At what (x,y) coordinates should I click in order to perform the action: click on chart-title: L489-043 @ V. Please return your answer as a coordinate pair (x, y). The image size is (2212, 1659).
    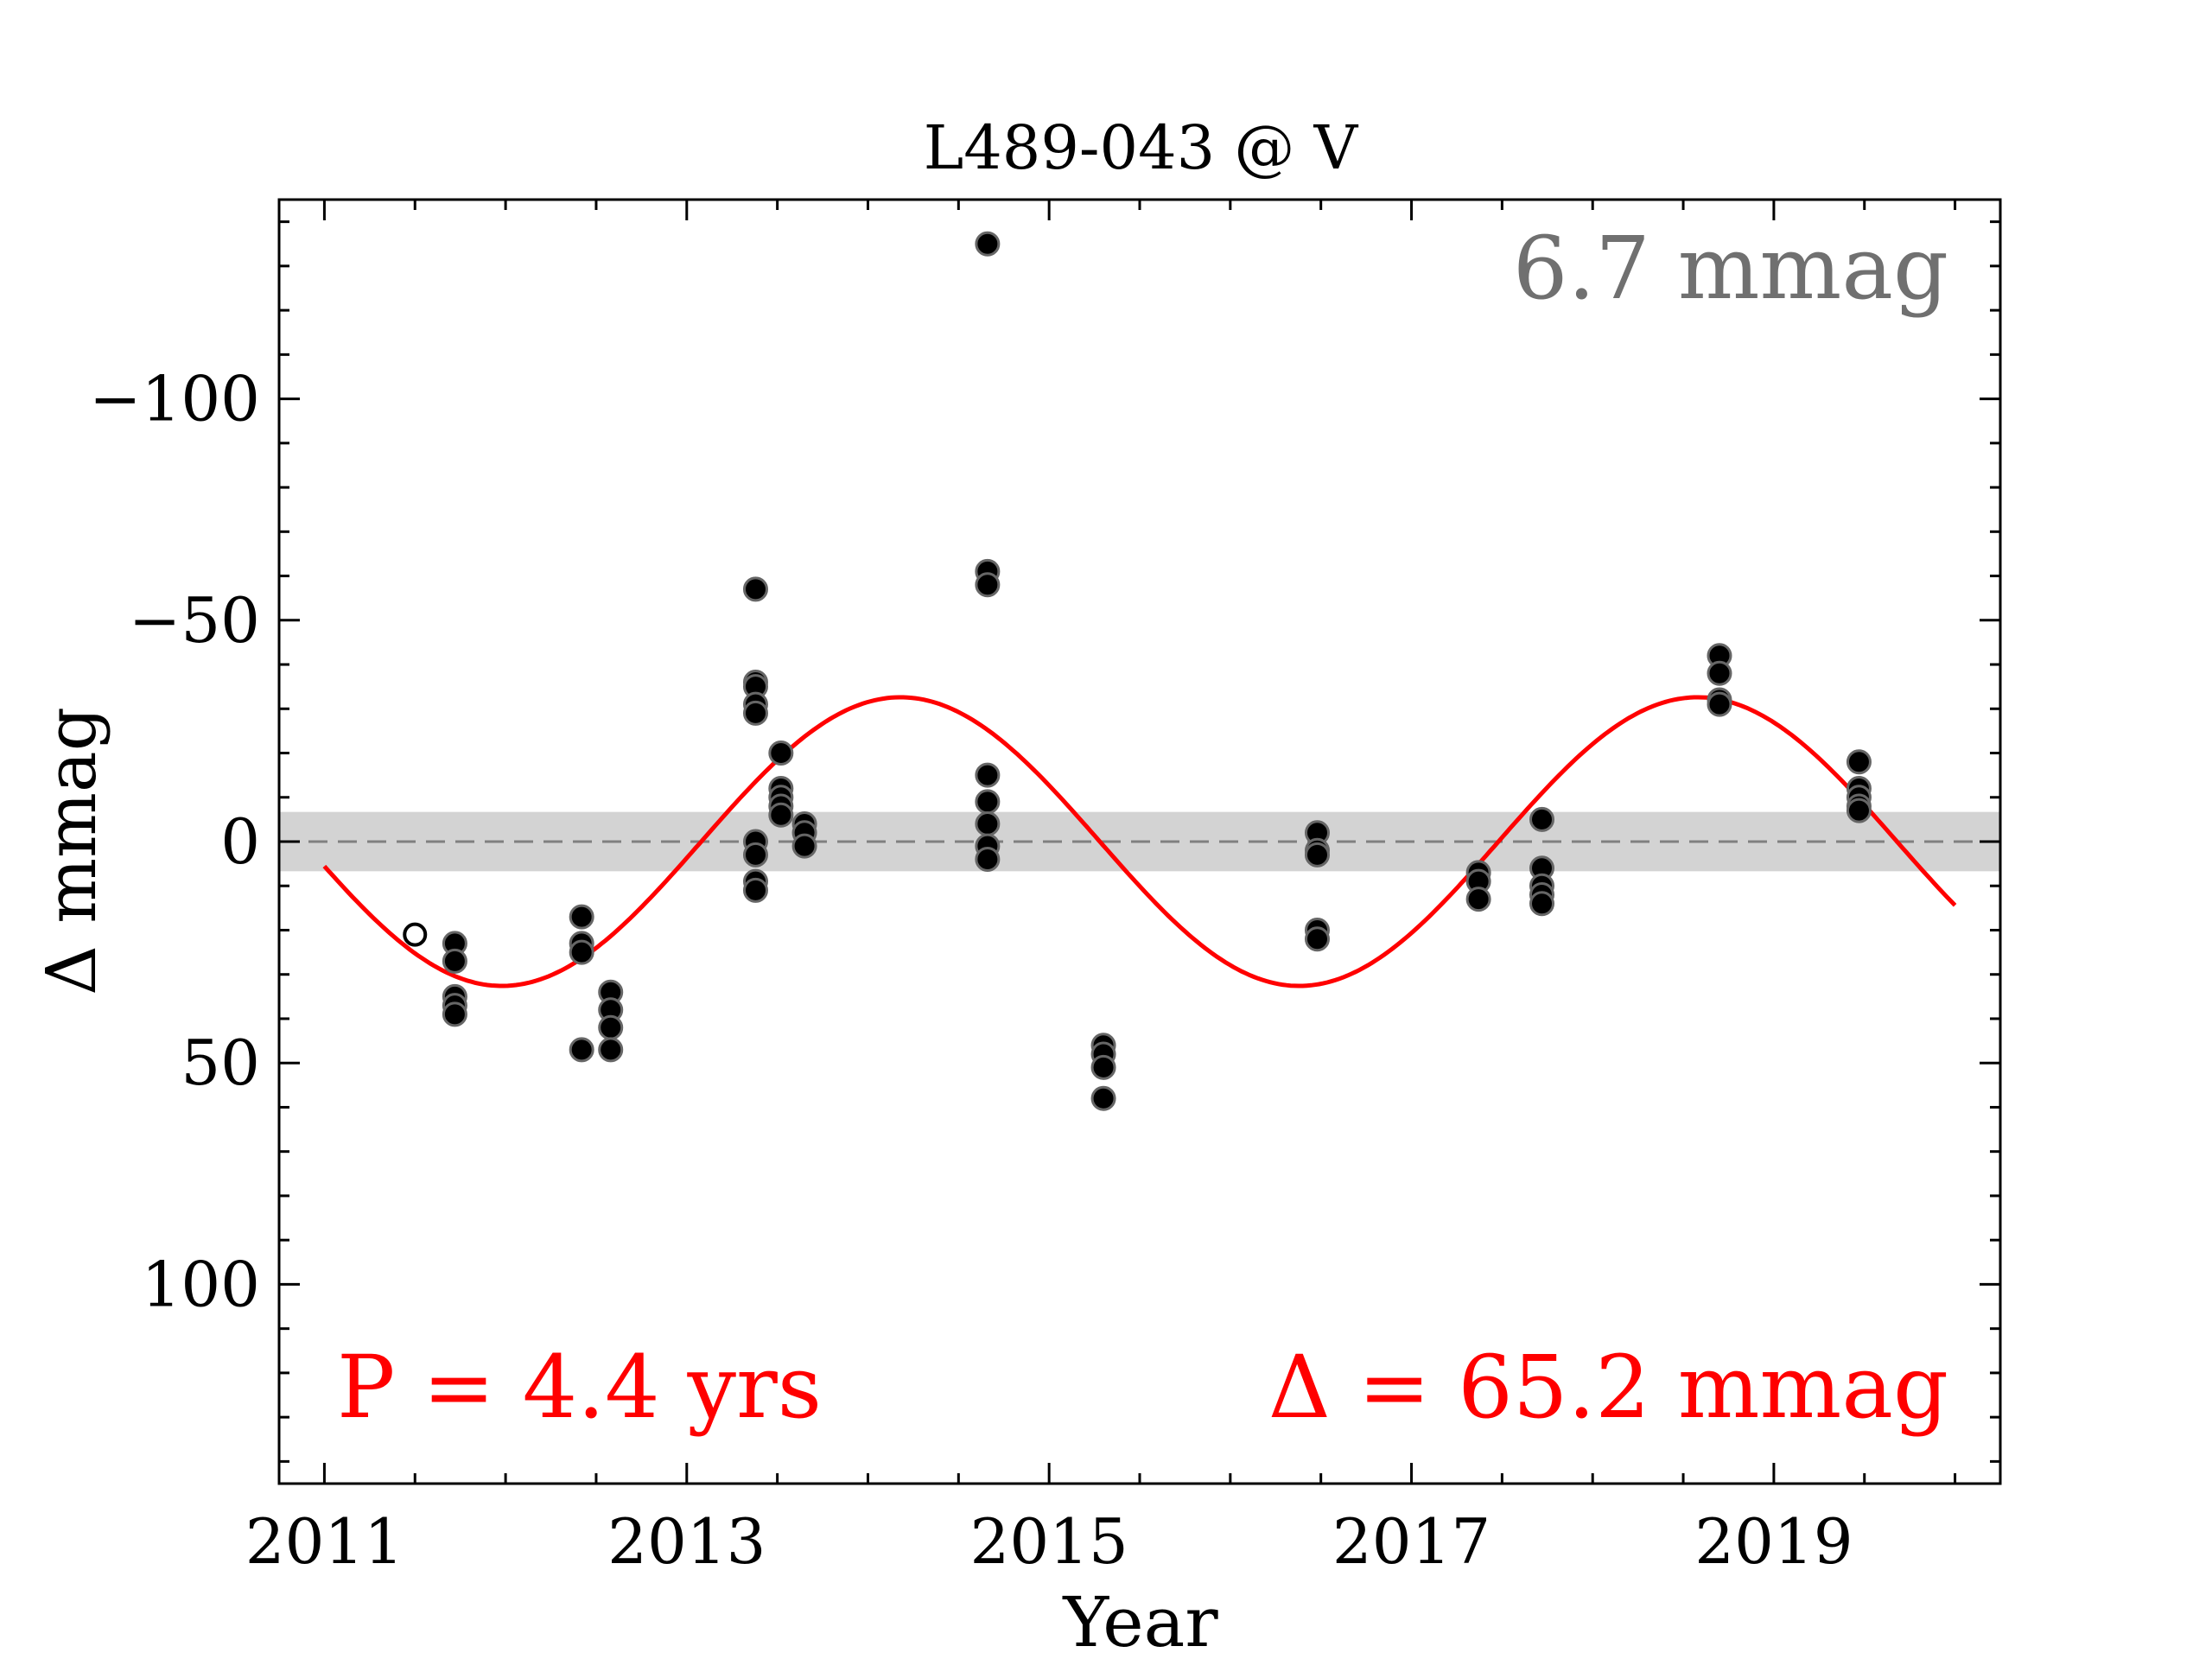
    Looking at the image, I should click on (1141, 147).